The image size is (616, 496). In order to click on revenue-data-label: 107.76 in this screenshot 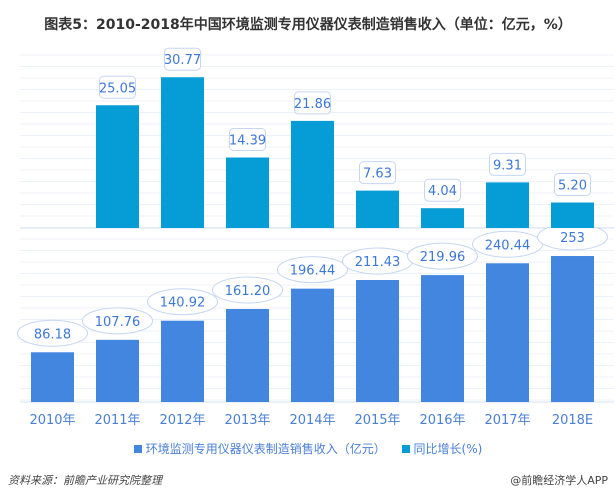, I will do `click(118, 322)`.